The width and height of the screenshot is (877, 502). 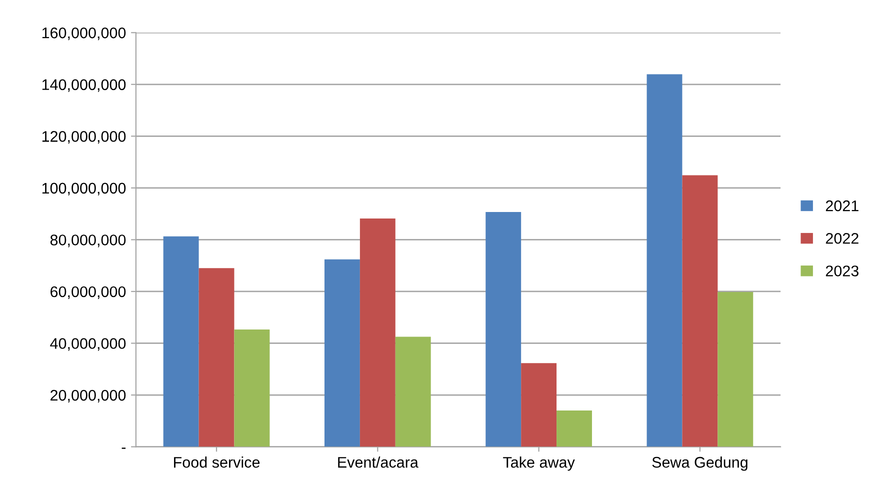 I want to click on y-tick-label: 60,000,000, so click(x=88, y=292).